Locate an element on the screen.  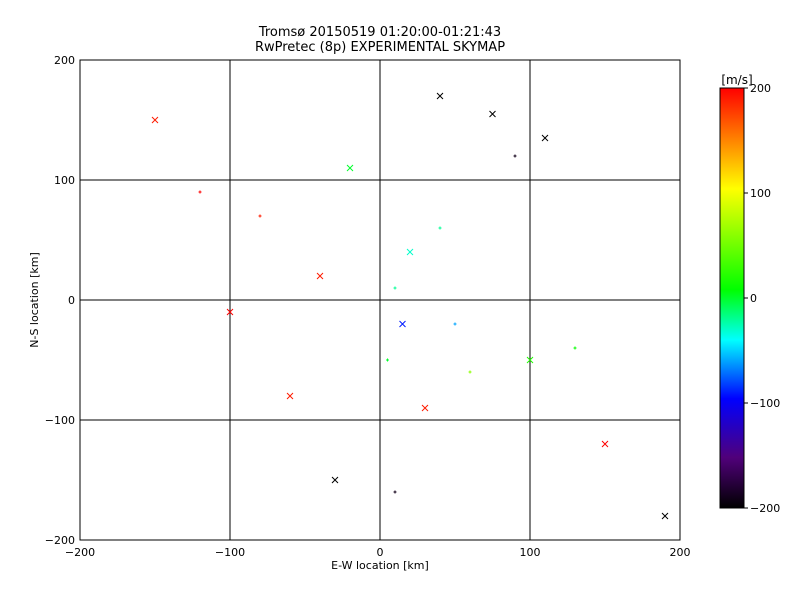
y-axis-label: N-S location [km] is located at coordinates (34, 300).